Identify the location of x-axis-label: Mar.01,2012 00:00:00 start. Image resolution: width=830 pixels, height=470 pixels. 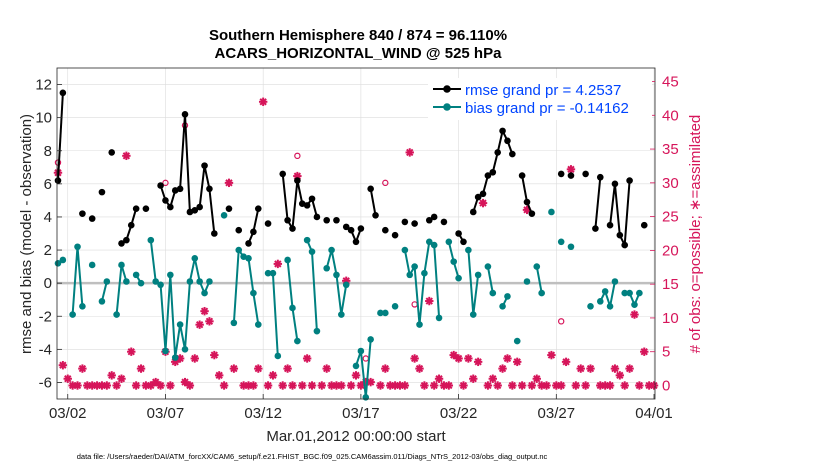
(356, 436).